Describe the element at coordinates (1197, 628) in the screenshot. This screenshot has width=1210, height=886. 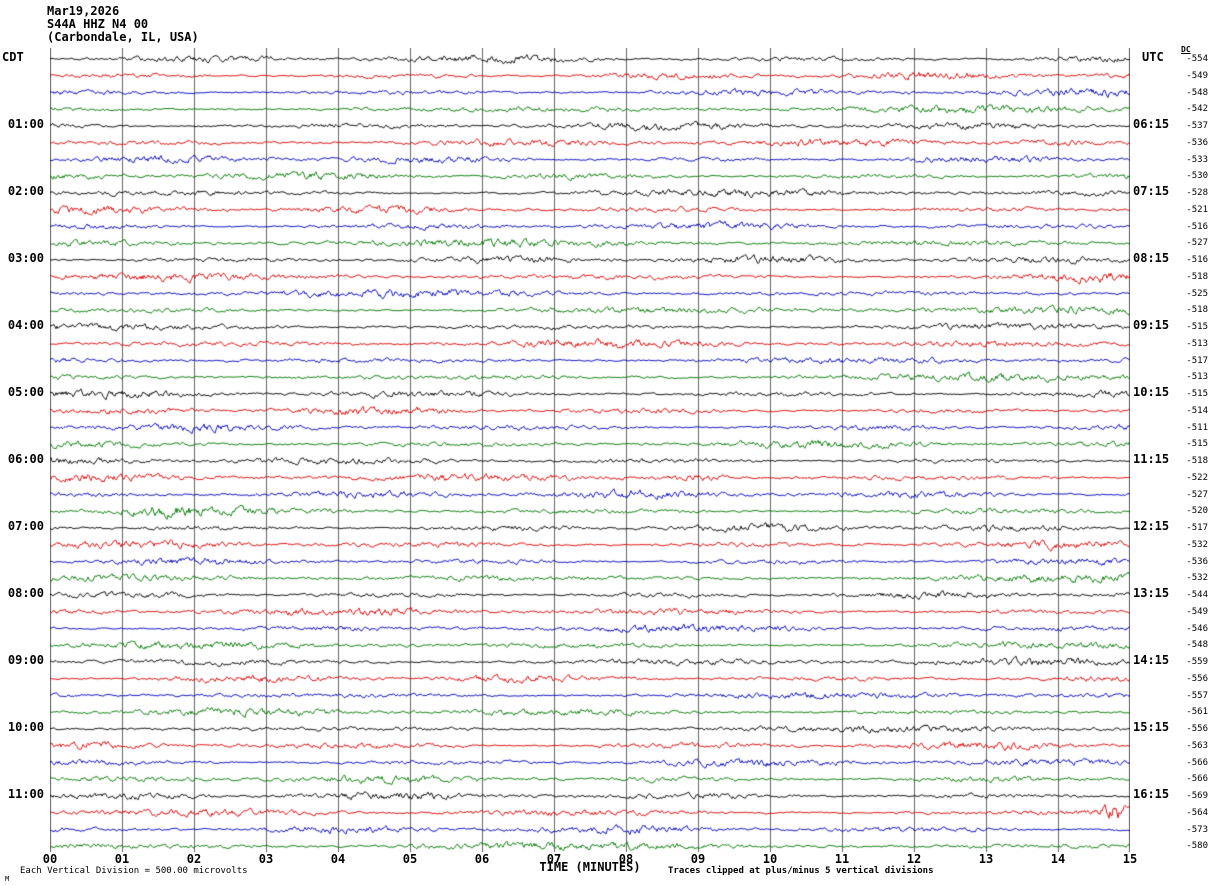
I see `dc-offset-value: -546` at that location.